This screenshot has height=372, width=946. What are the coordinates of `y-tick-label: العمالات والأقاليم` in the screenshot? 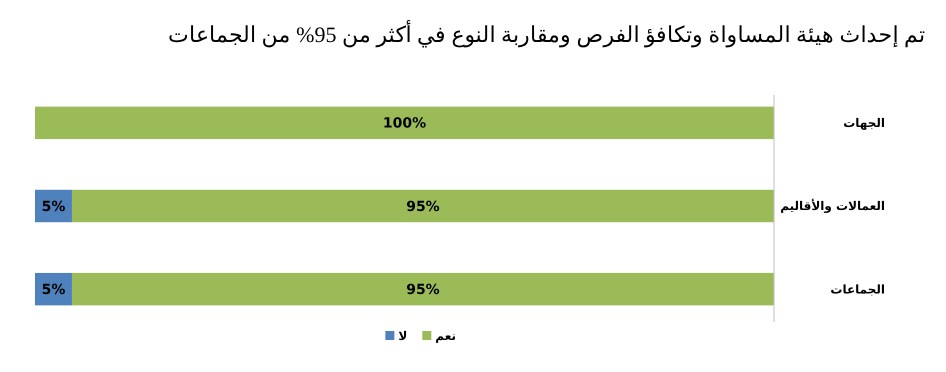 It's located at (832, 206).